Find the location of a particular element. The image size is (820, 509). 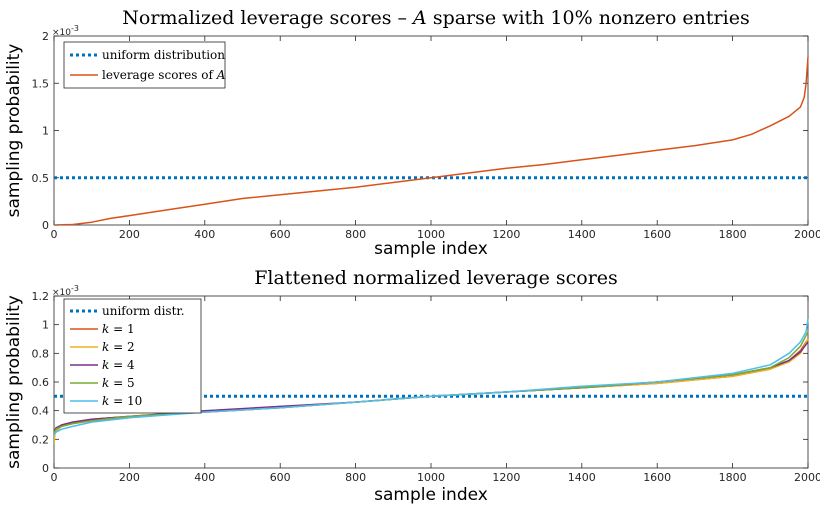

y-tick-label: 0.2 is located at coordinates (41, 439).